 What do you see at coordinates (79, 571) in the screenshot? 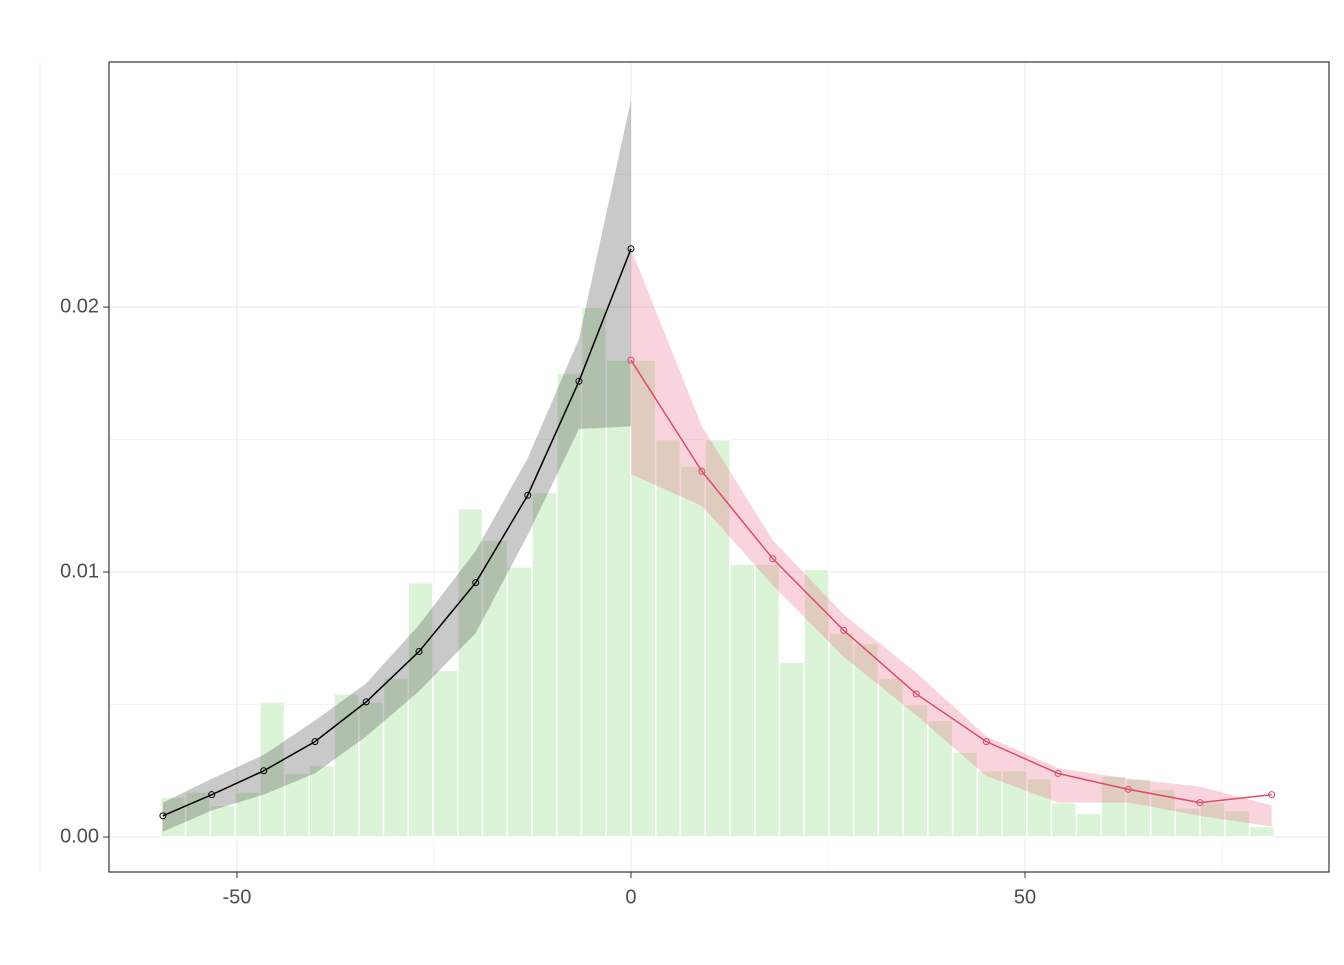
I see `y-tick-label: 0.01` at bounding box center [79, 571].